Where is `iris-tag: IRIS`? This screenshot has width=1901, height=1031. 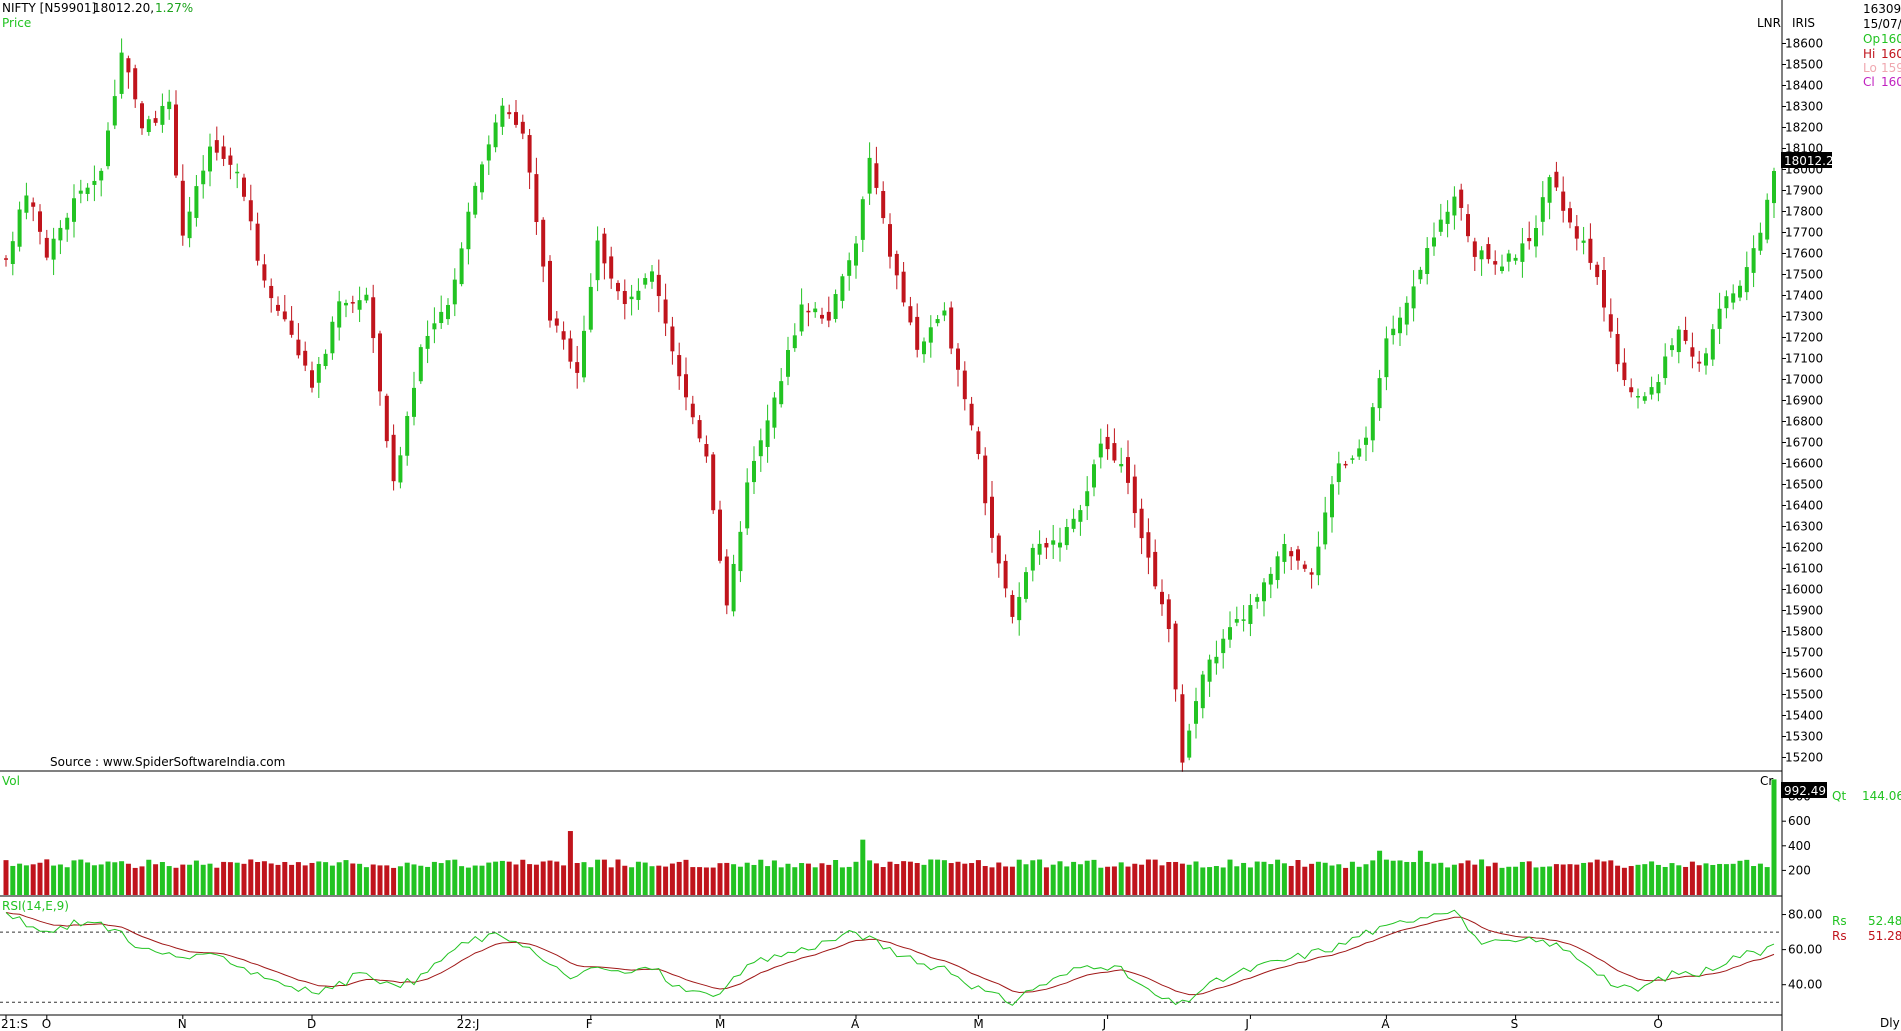
iris-tag: IRIS is located at coordinates (1803, 23).